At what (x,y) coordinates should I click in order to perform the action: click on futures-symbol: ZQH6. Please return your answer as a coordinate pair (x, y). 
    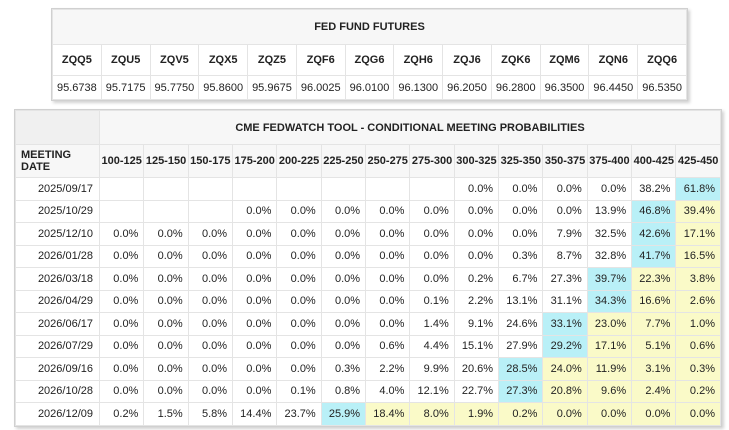
    Looking at the image, I should click on (418, 60).